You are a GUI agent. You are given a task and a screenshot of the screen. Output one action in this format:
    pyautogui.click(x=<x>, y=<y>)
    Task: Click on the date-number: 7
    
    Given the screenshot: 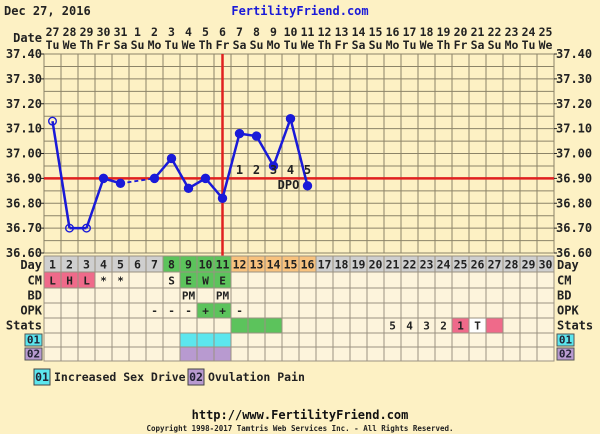 What is the action you would take?
    pyautogui.click(x=239, y=32)
    